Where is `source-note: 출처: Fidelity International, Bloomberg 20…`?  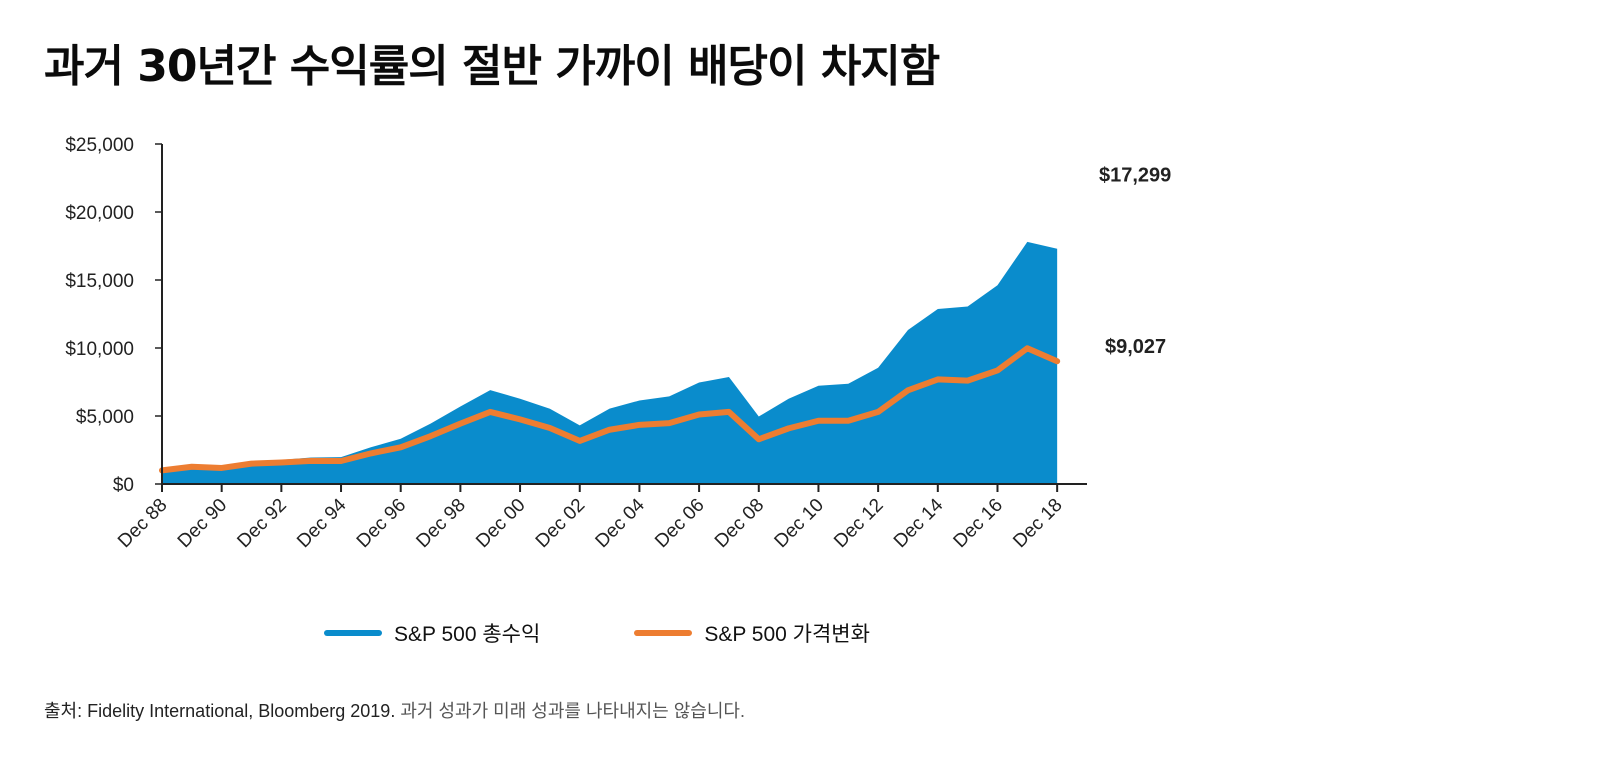 source-note: 출처: Fidelity International, Bloomberg 20… is located at coordinates (394, 710).